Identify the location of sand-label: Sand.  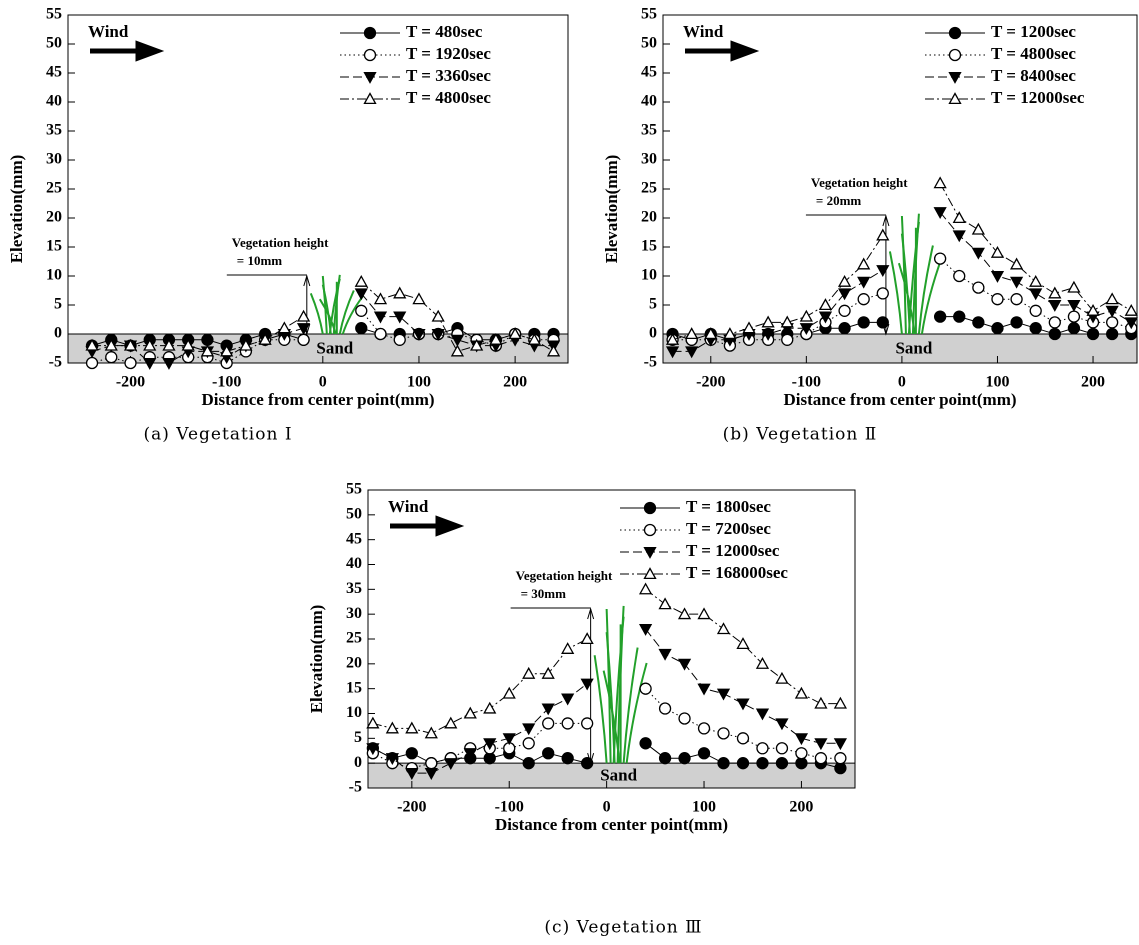
(913, 347).